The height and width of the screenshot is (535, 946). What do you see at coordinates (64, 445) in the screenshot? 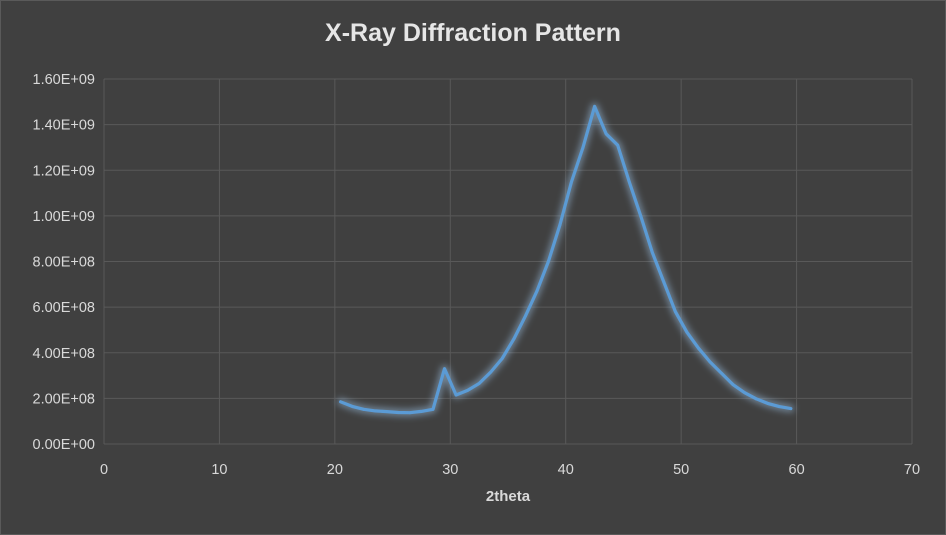
I see `y-tick-label: 0.00E+00` at bounding box center [64, 445].